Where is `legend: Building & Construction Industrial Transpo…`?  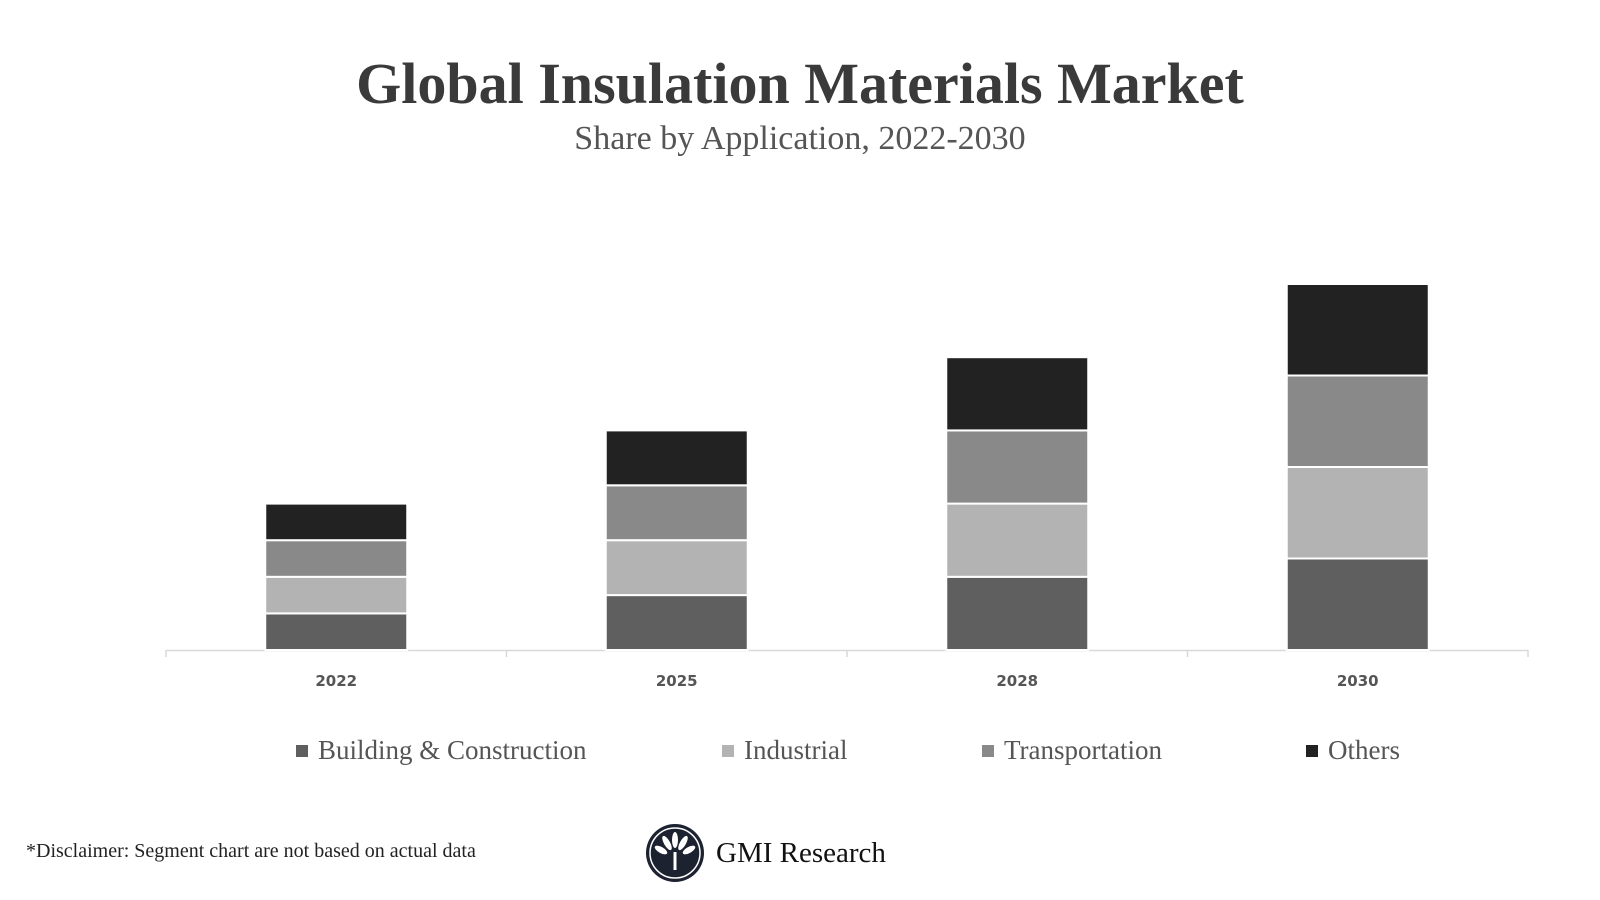
legend: Building & Construction Industrial Transpo… is located at coordinates (800, 755).